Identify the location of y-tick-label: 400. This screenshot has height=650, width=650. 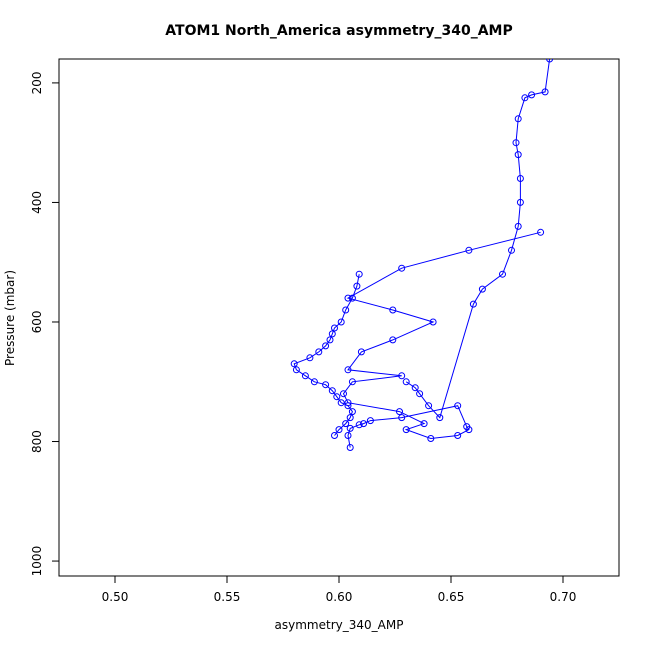
(37, 202).